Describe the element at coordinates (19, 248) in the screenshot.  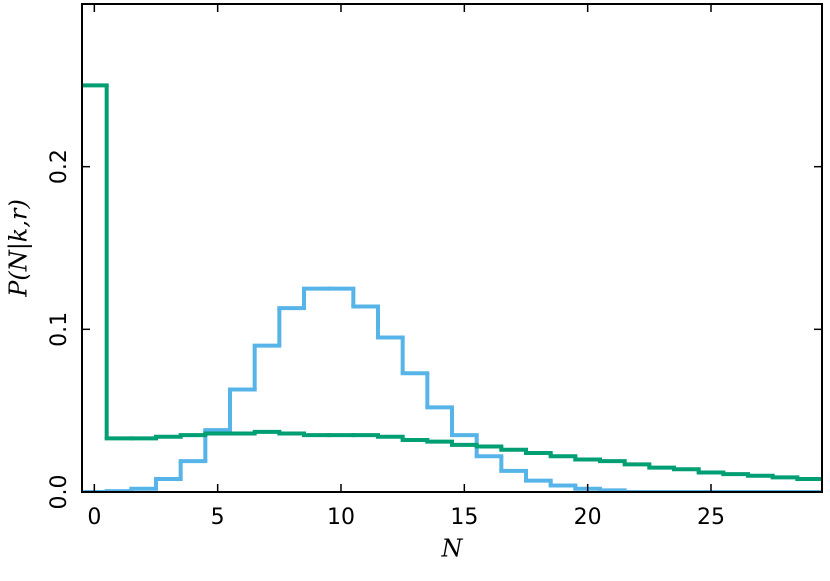
I see `y-axis-label: P(N|k,r)` at that location.